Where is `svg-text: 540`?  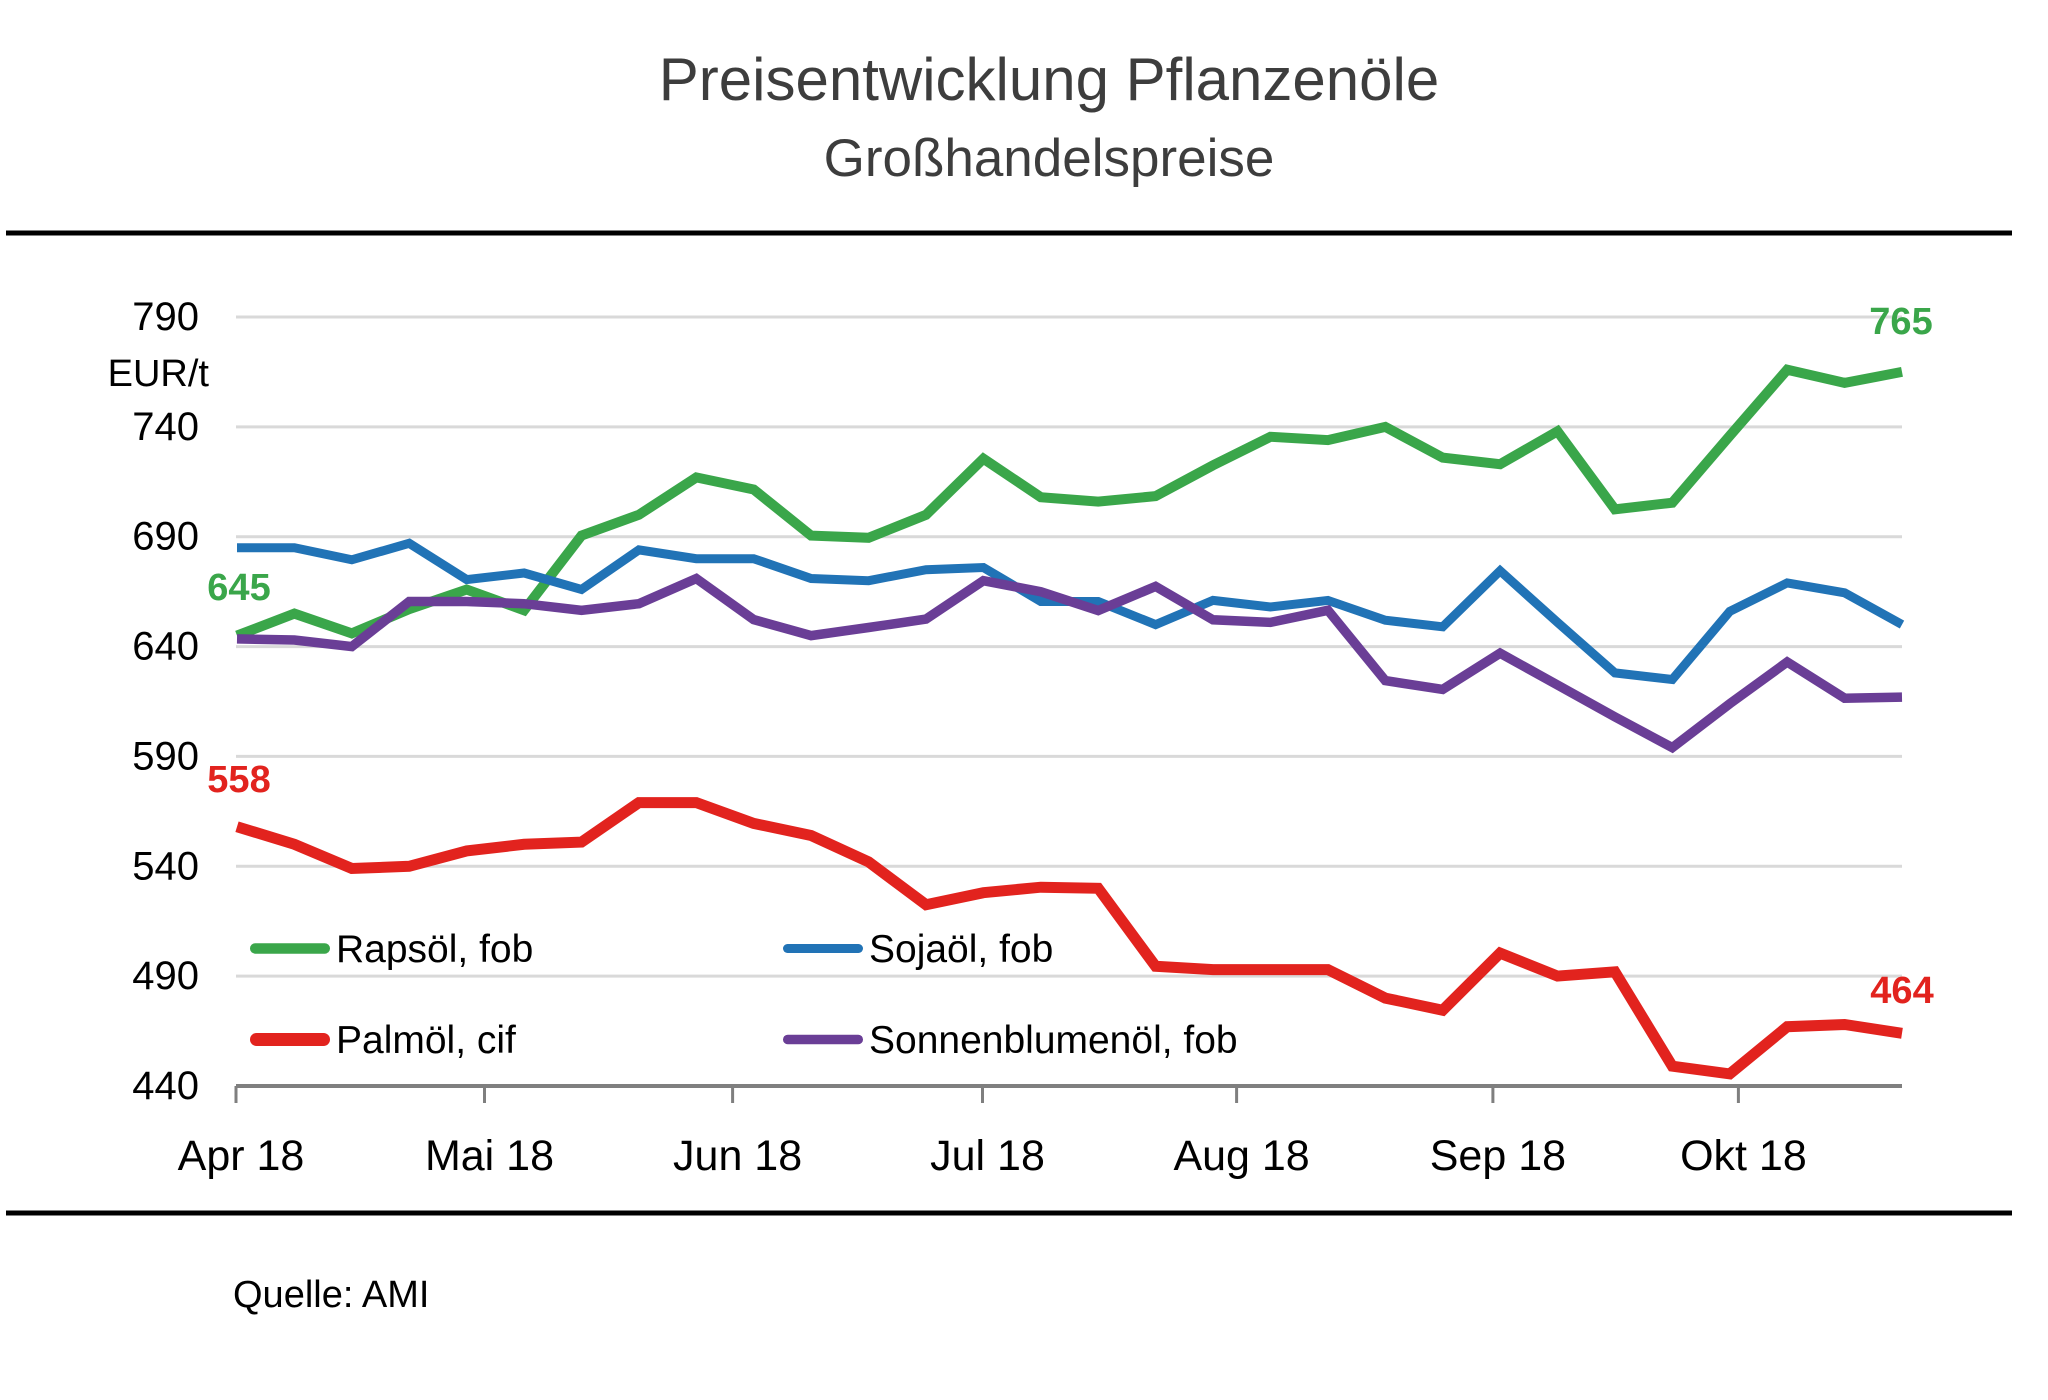 svg-text: 540 is located at coordinates (165, 866).